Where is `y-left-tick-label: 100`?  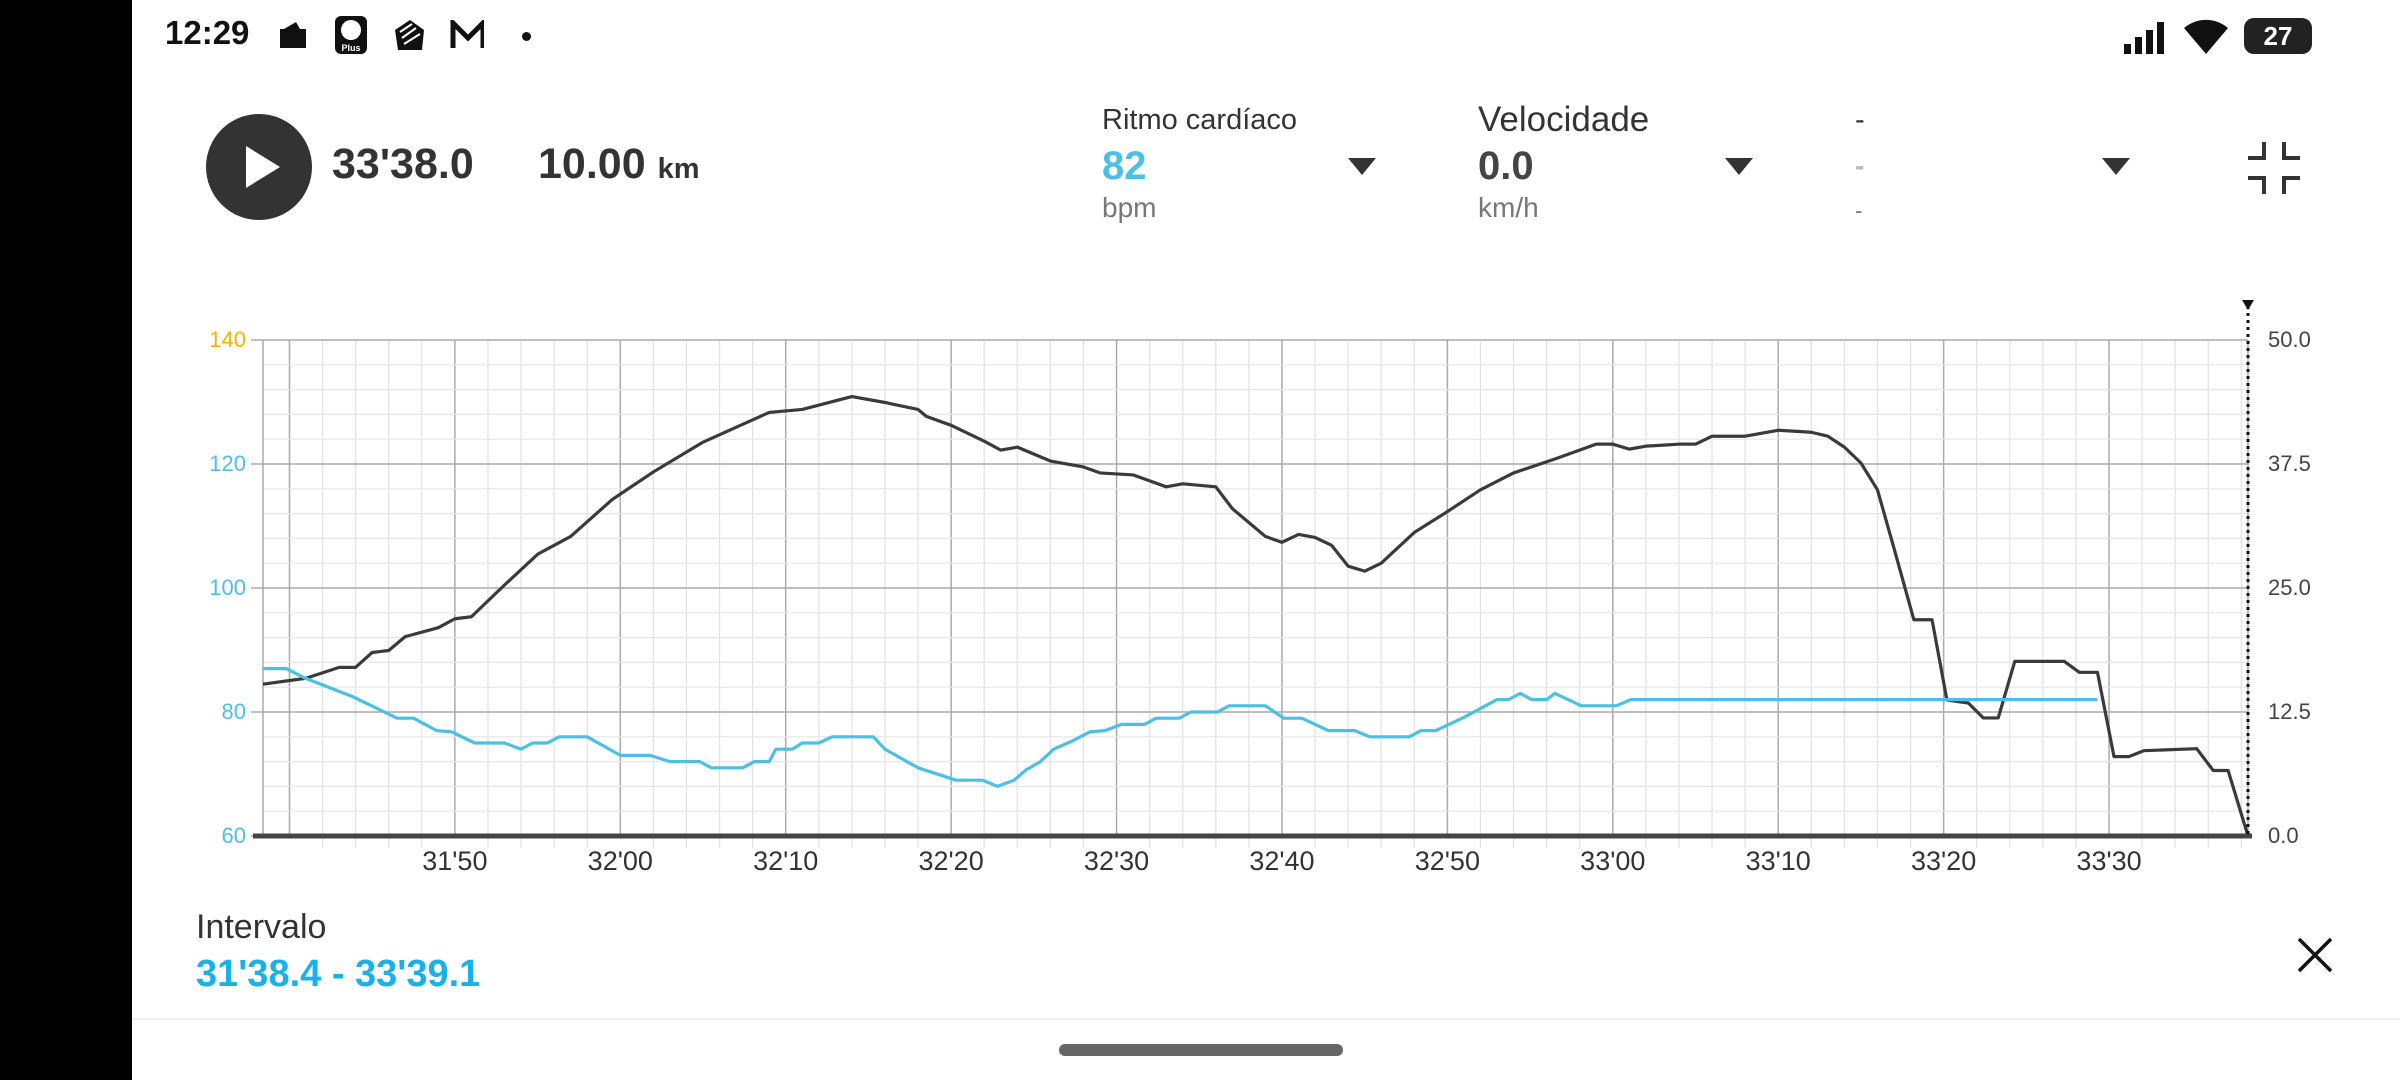
y-left-tick-label: 100 is located at coordinates (227, 587).